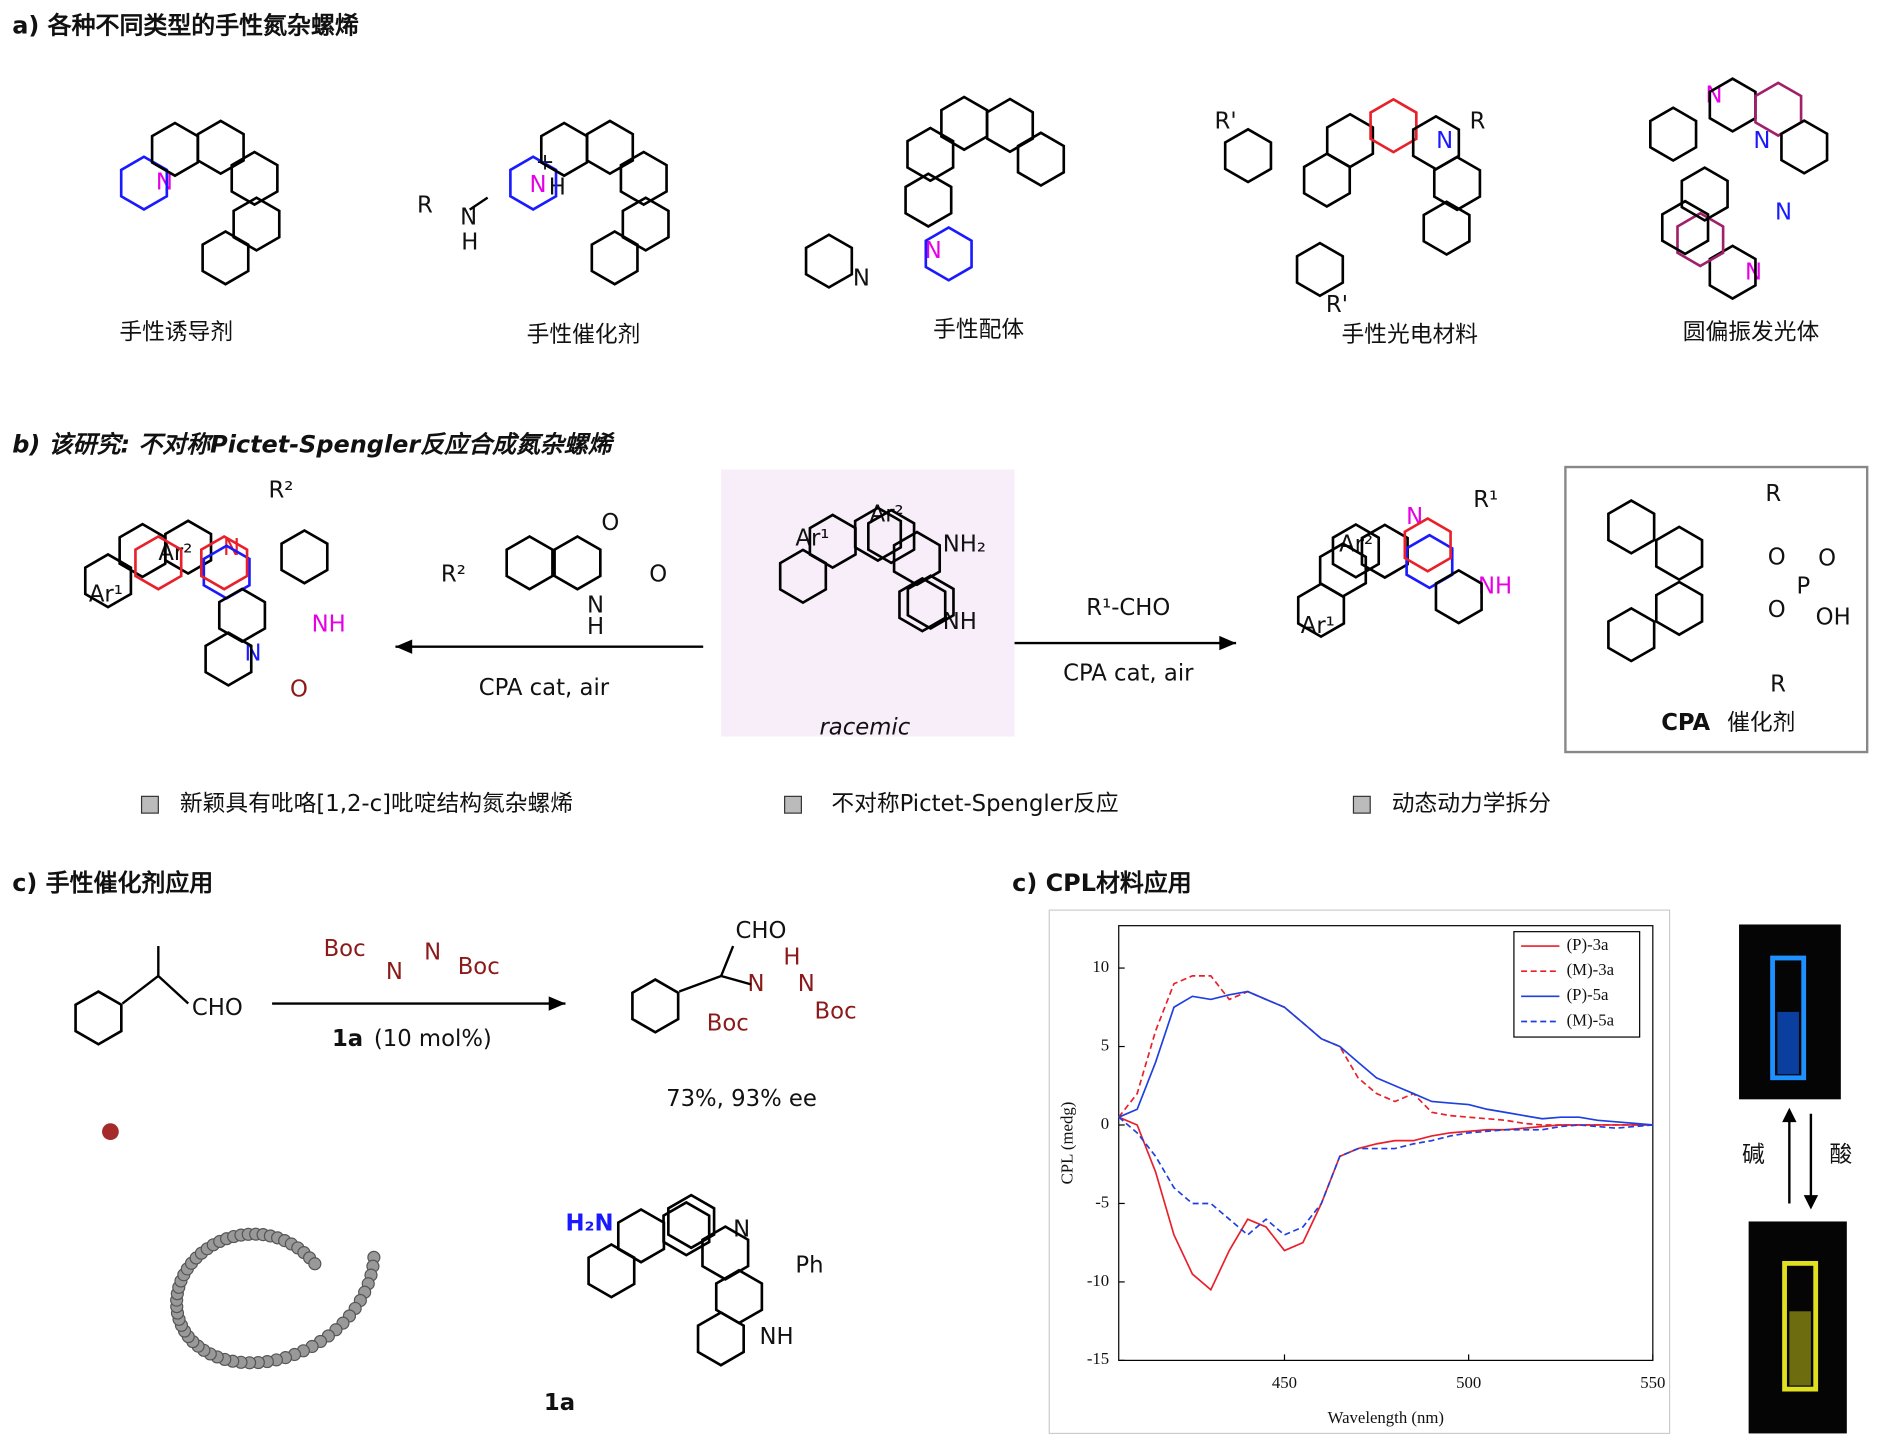 The height and width of the screenshot is (1449, 1883). I want to click on condition: CPA cat, air, so click(544, 688).